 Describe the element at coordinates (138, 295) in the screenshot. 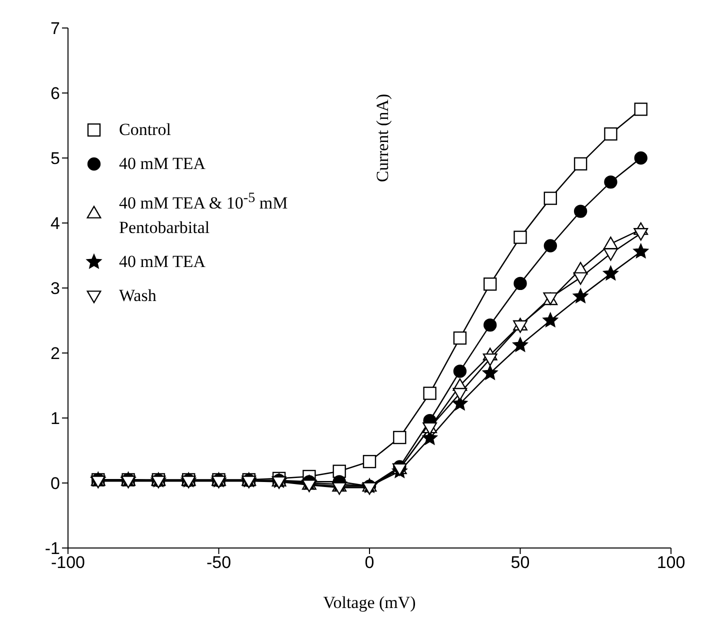

I see `legend-label: Wash` at that location.